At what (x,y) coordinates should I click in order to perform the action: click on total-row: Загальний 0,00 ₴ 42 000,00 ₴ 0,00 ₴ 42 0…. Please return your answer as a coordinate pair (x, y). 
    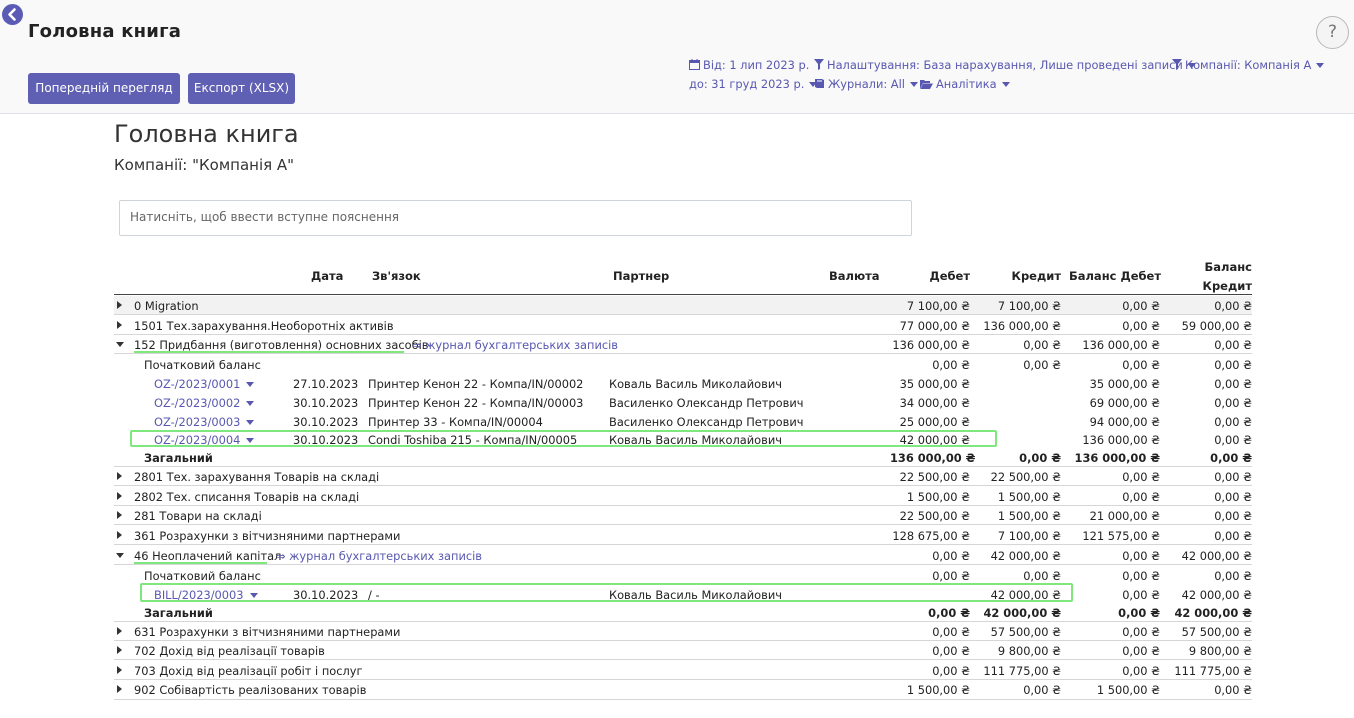
    Looking at the image, I should click on (683, 612).